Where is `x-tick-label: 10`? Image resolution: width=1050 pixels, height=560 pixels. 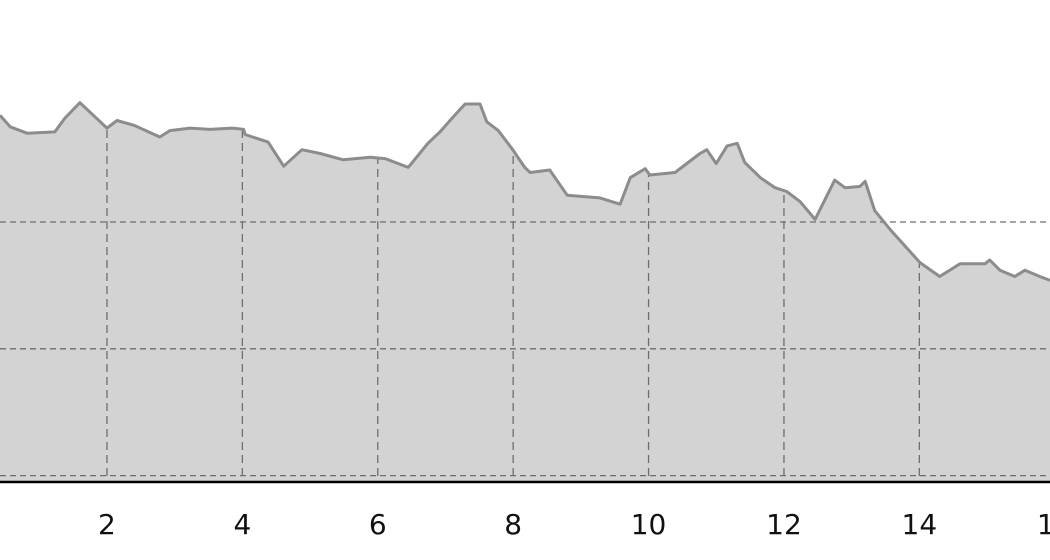
x-tick-label: 10 is located at coordinates (649, 524).